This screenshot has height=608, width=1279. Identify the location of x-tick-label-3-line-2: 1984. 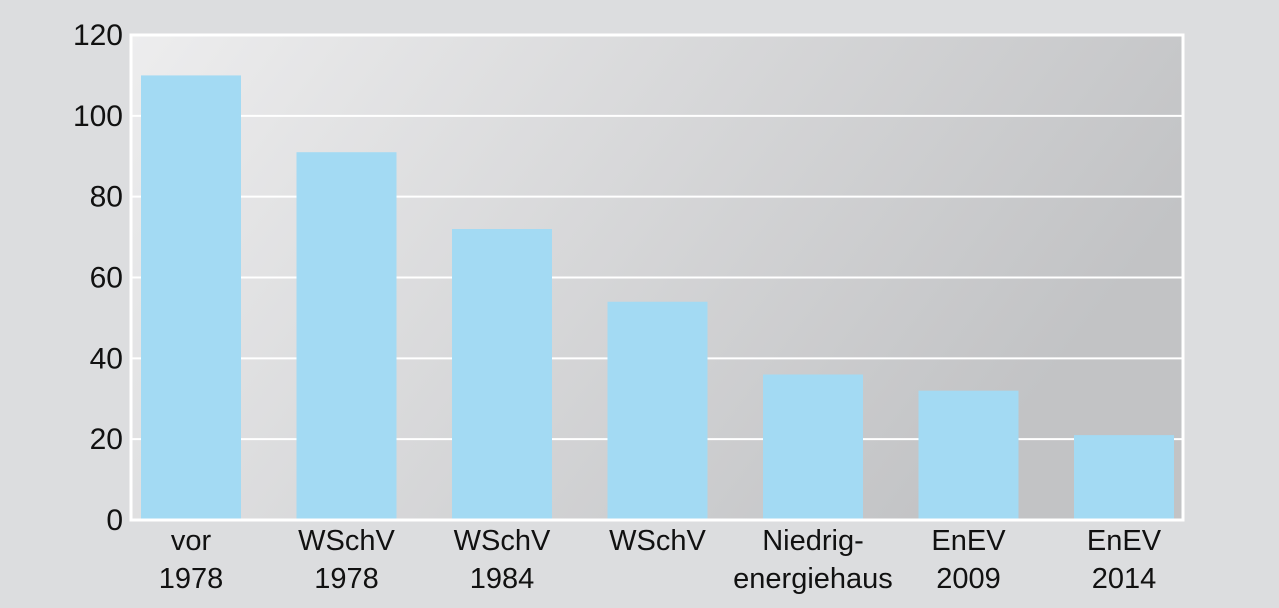
(502, 579).